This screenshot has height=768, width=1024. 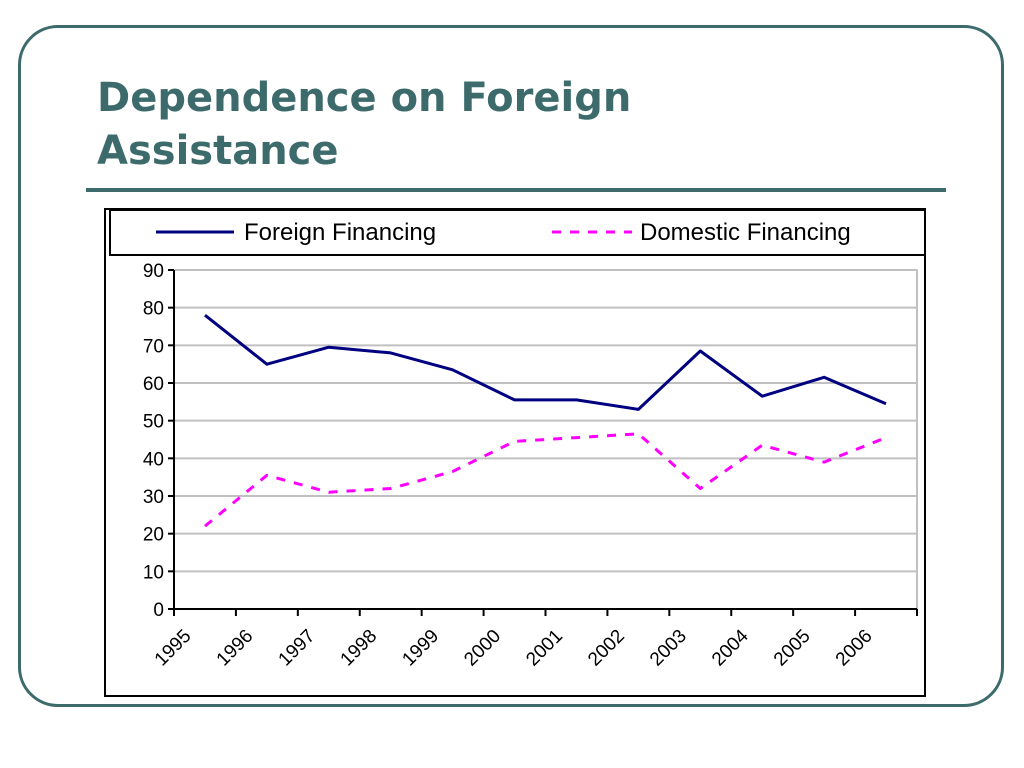 I want to click on slide-title: Dependence on Foreign Assistance, so click(x=477, y=125).